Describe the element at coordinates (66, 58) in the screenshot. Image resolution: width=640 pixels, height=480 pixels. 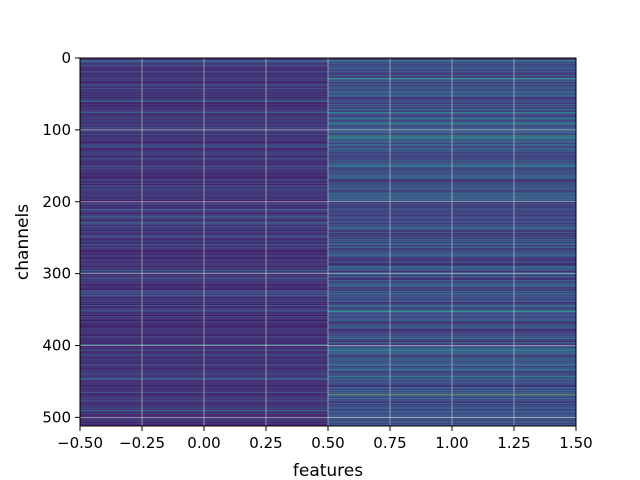
I see `y-tick-label: 0` at that location.